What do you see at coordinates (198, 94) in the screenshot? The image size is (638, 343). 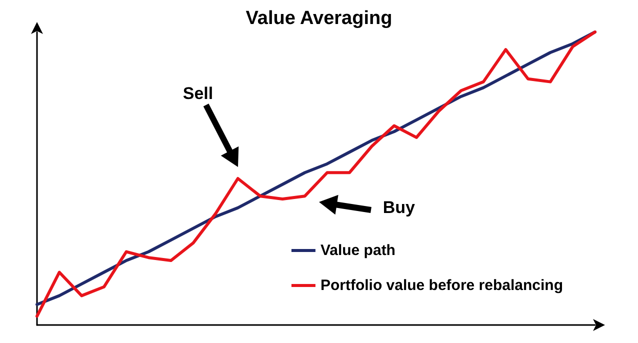 I see `annotation: Sell` at bounding box center [198, 94].